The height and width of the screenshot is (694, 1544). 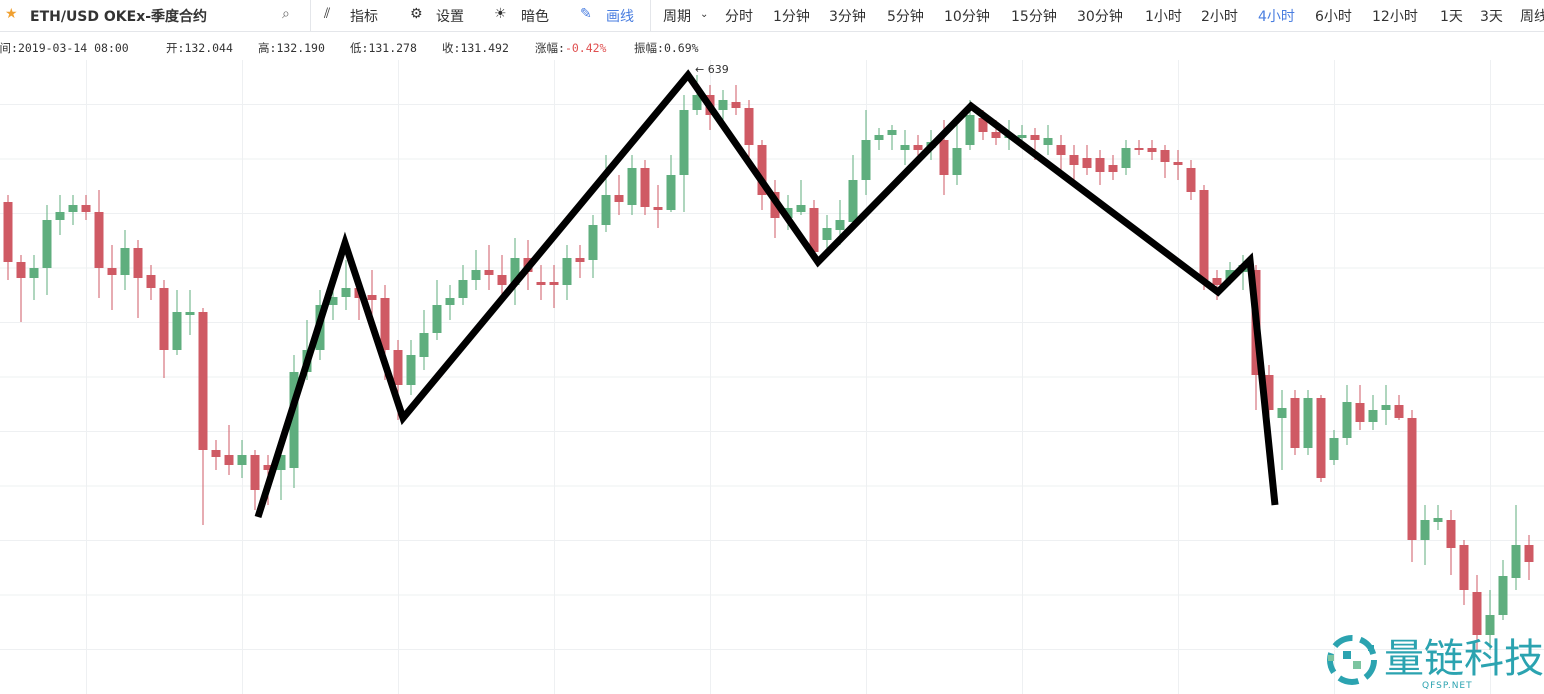 I want to click on info-value: -0.42%, so click(x=585, y=48).